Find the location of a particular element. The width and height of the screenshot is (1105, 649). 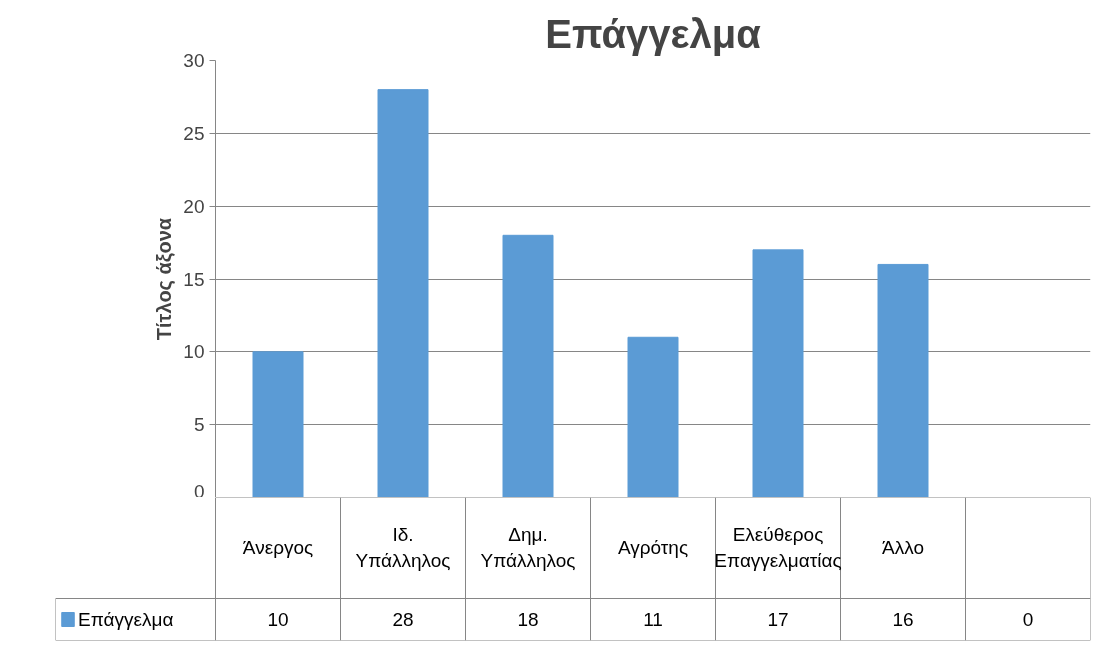

data-label: 10 is located at coordinates (278, 619).